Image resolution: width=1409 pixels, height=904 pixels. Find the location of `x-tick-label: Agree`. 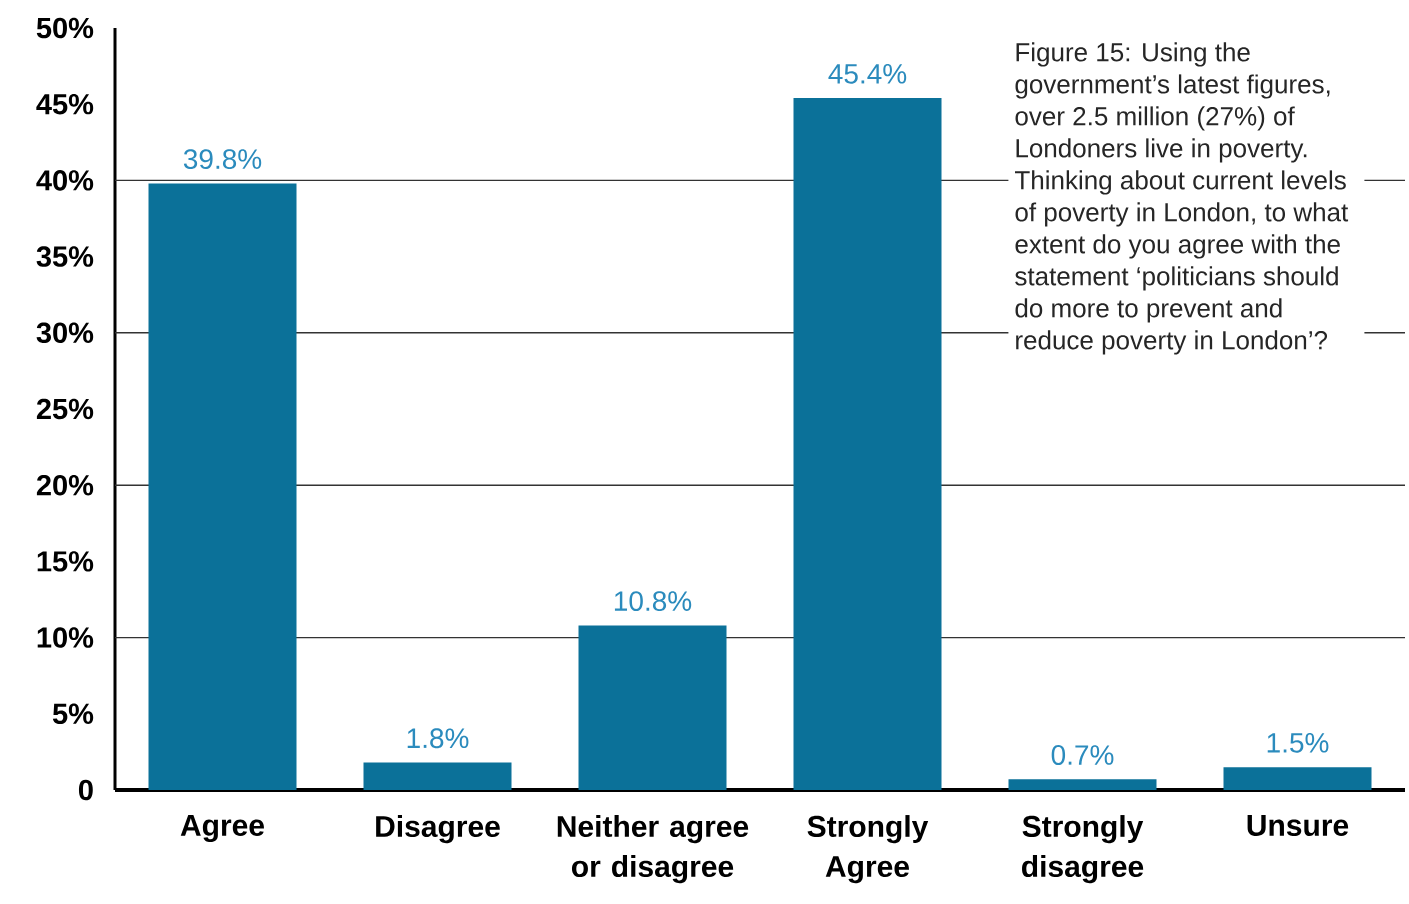

x-tick-label: Agree is located at coordinates (222, 829).